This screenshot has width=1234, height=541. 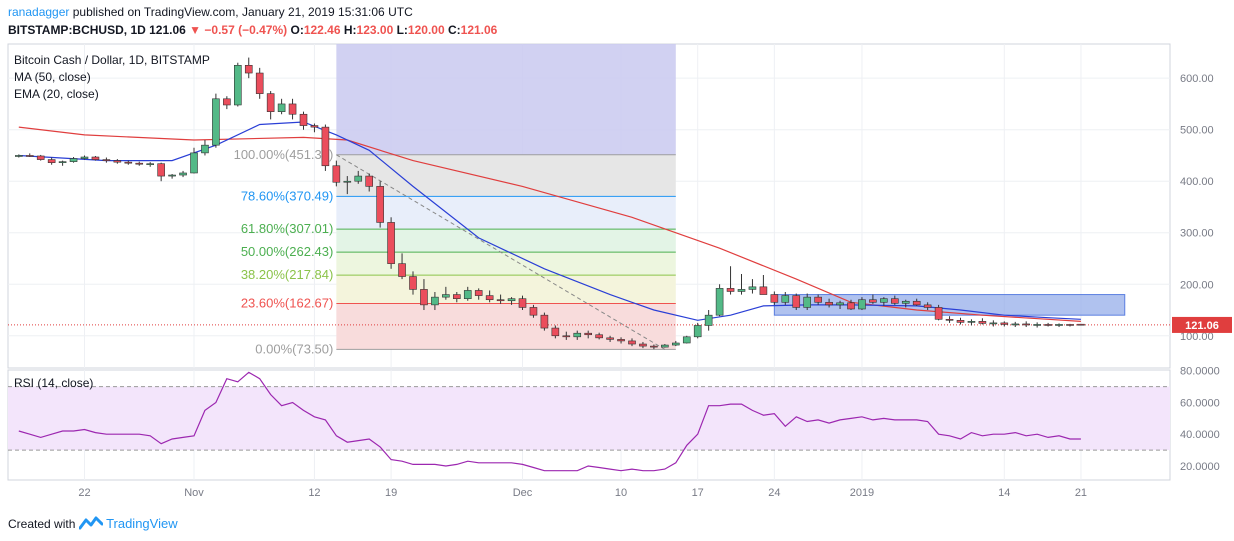 I want to click on high-value: 123.00, so click(x=375, y=30).